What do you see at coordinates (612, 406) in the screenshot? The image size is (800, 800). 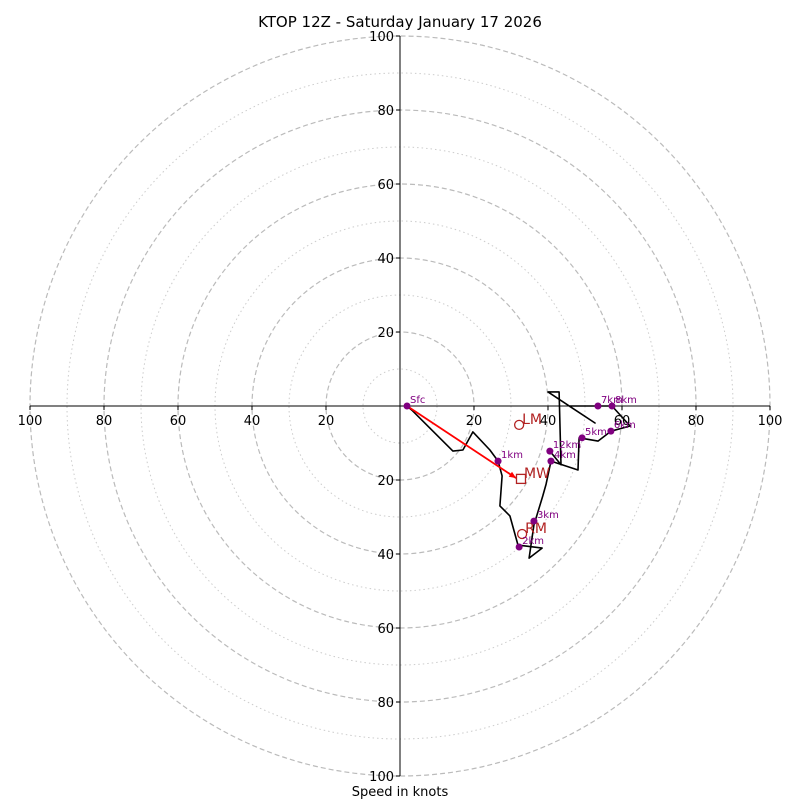 I see `height-marker-8km` at bounding box center [612, 406].